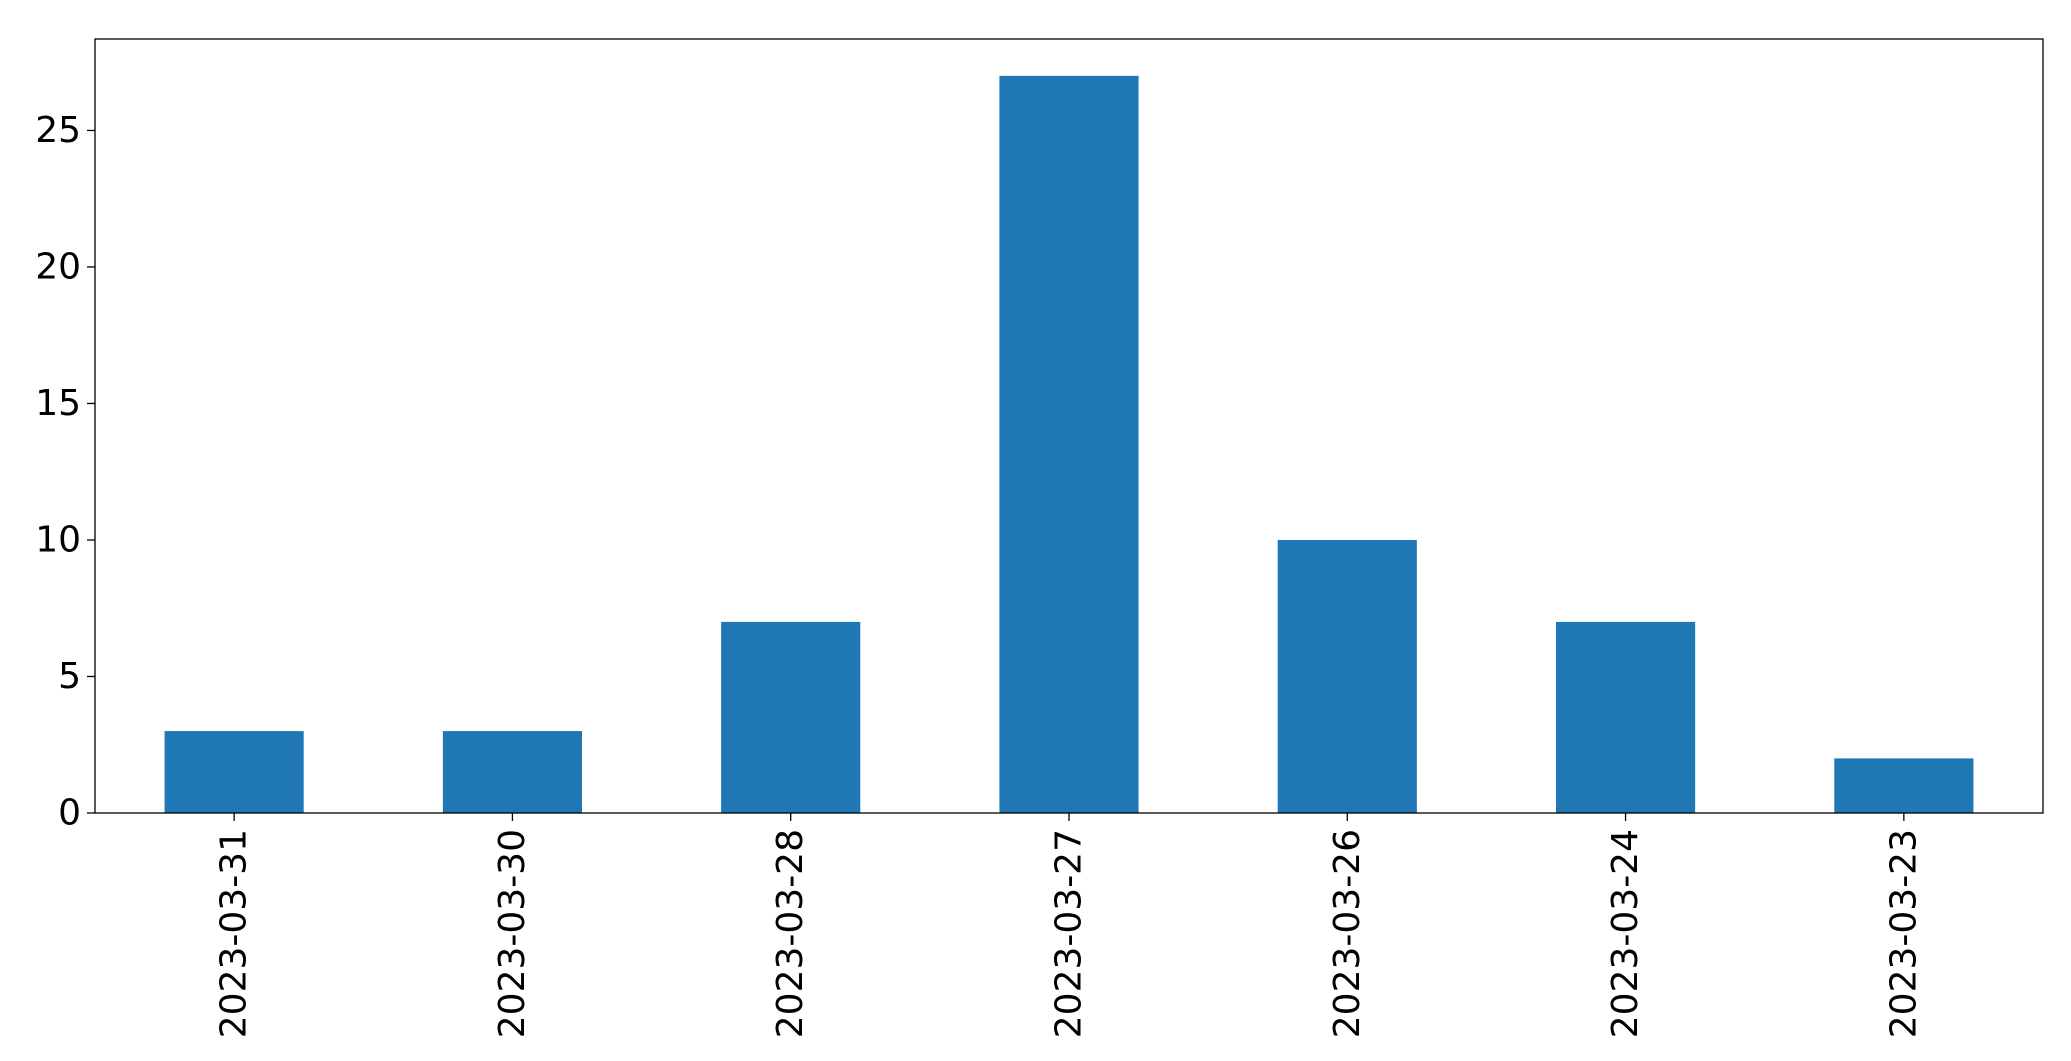 This screenshot has height=1061, width=2071. What do you see at coordinates (58, 266) in the screenshot?
I see `y-tick-label: 20` at bounding box center [58, 266].